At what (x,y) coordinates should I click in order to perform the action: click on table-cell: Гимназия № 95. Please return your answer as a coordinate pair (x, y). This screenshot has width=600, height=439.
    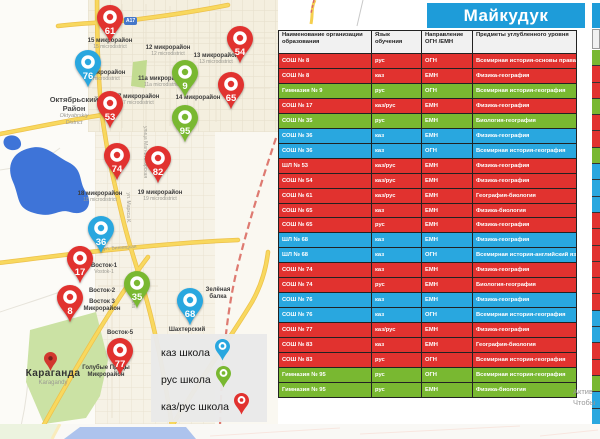
    Looking at the image, I should click on (325, 375).